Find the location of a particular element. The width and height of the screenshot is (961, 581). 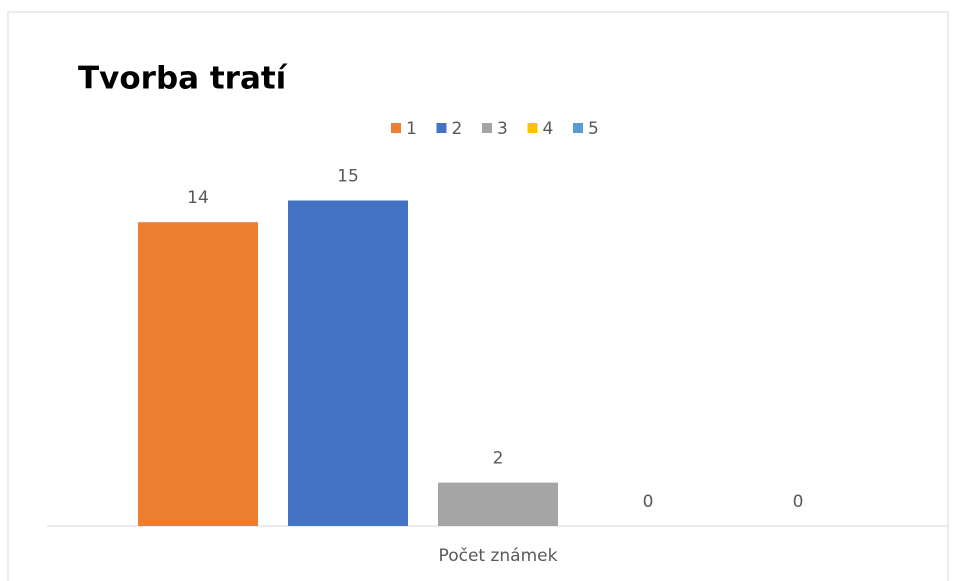

x-tick-label: Počet známek is located at coordinates (498, 556).